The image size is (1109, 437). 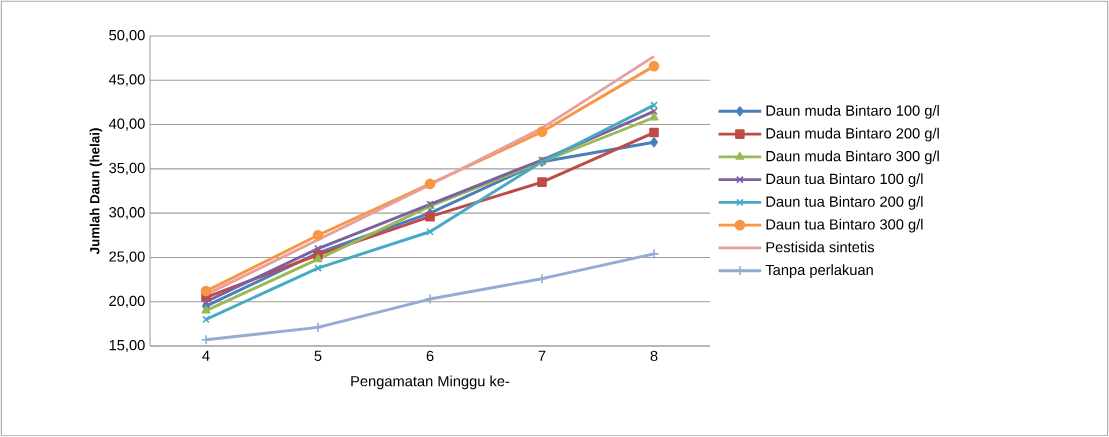 I want to click on y-tick-label: 30,00, so click(x=127, y=213).